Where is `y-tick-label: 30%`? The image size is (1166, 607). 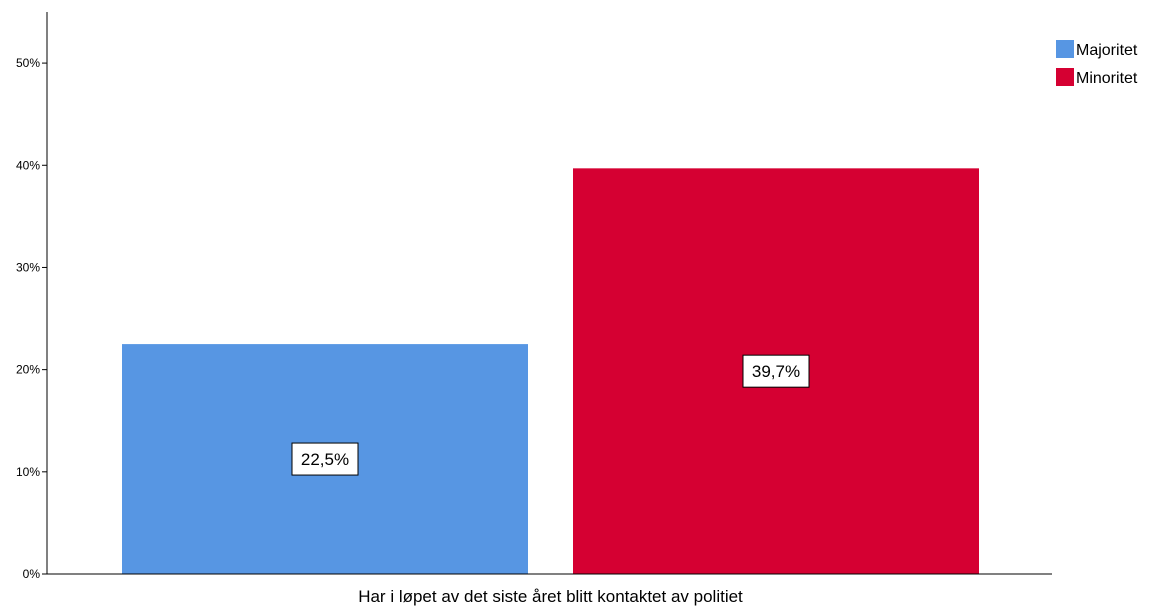
y-tick-label: 30% is located at coordinates (28, 267).